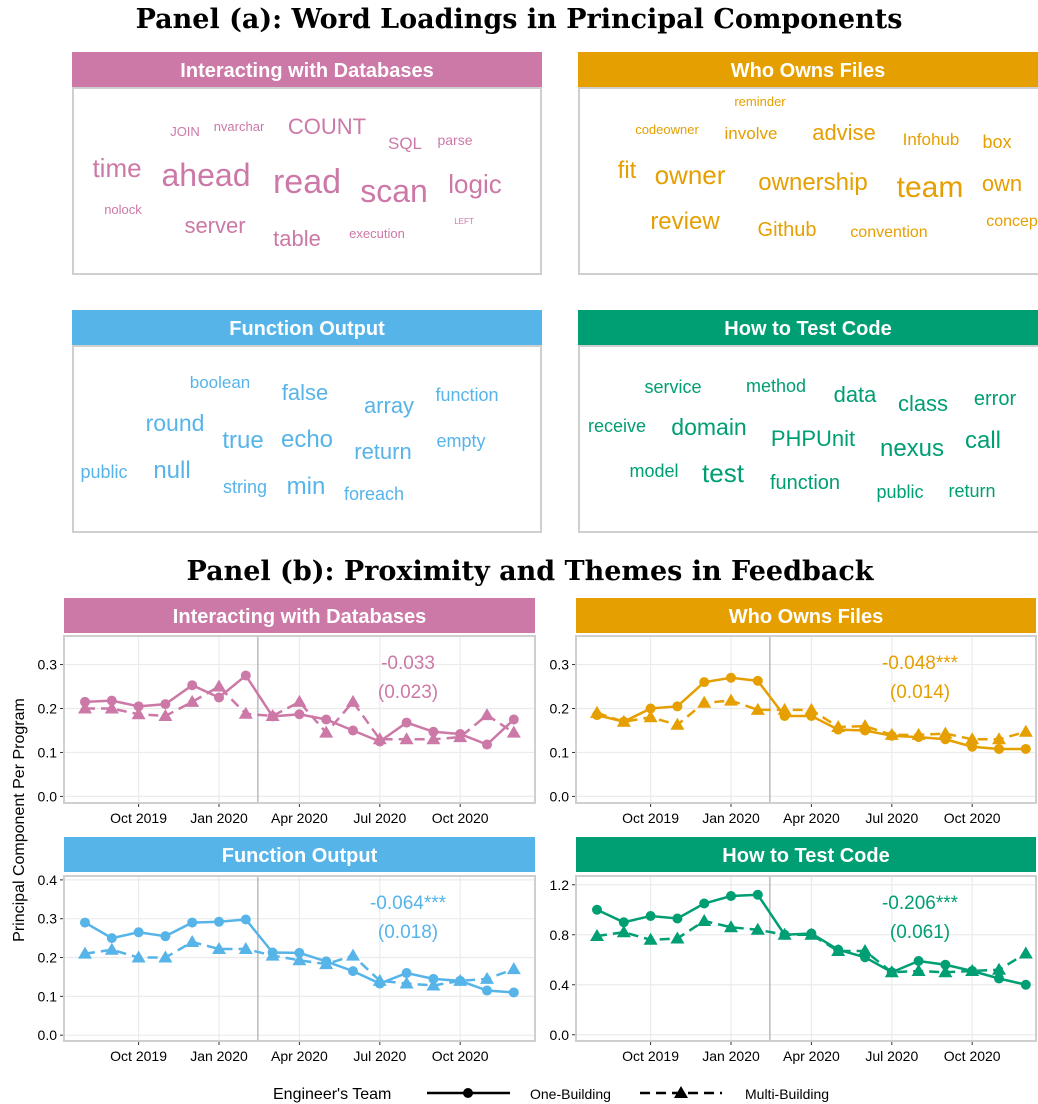 The image size is (1038, 1104). Describe the element at coordinates (667, 129) in the screenshot. I see `word: codeowner` at that location.